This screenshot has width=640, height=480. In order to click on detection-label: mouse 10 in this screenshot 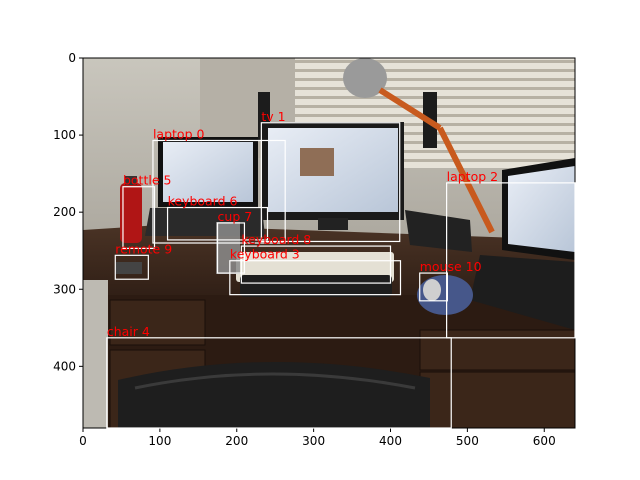, I will do `click(451, 266)`.